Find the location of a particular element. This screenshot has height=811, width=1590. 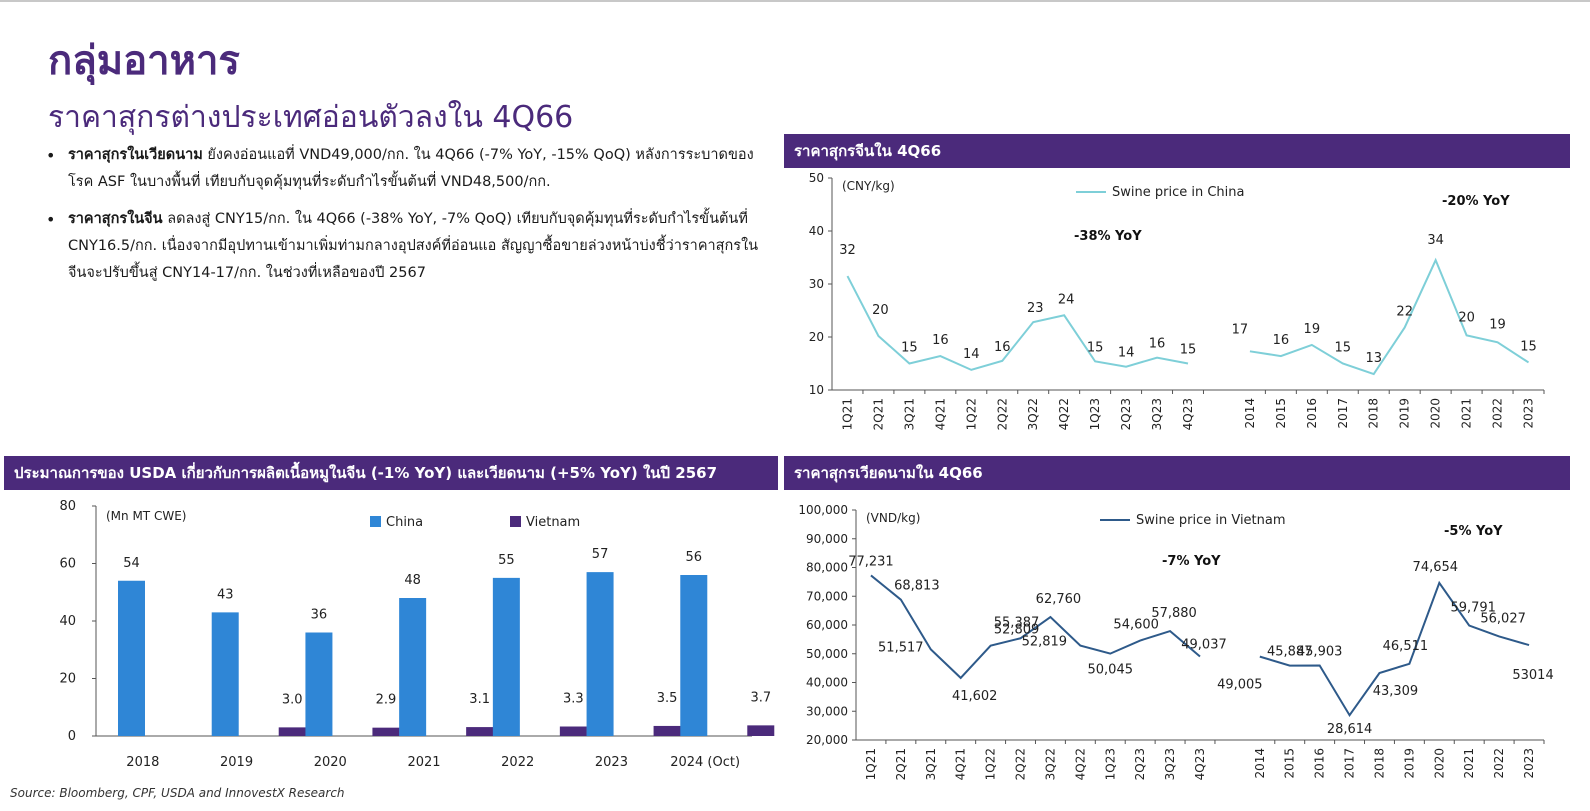

yoy-annotation: -5% YoY is located at coordinates (1473, 531).